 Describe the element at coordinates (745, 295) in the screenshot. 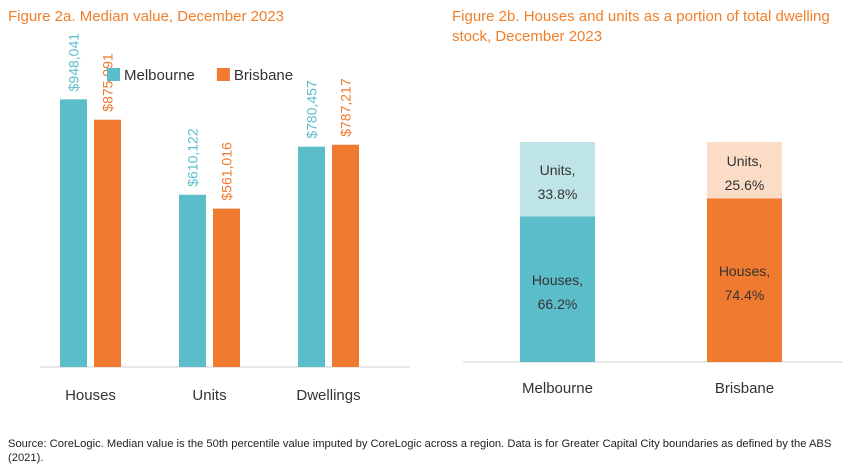

I see `segment-label-houses-brisbane-value: 74.4%` at that location.